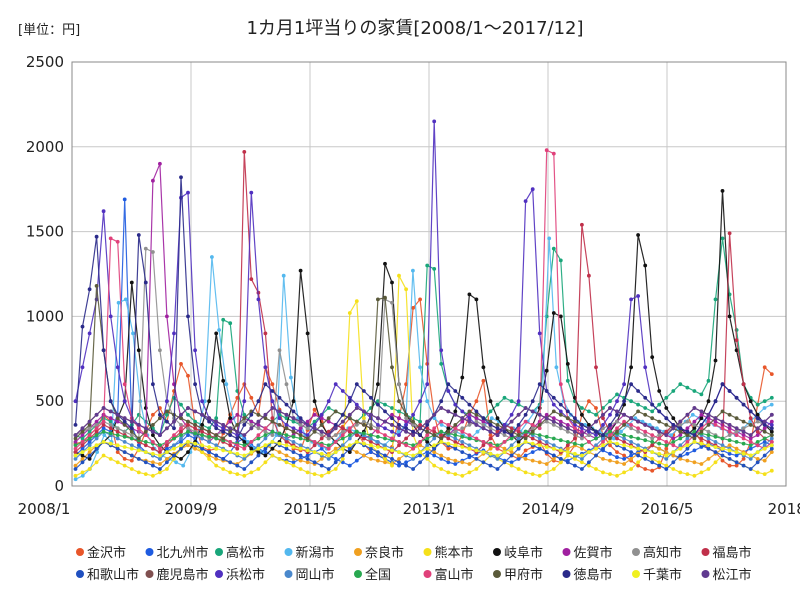 The height and width of the screenshot is (600, 800). I want to click on legend-marker, so click(80, 552).